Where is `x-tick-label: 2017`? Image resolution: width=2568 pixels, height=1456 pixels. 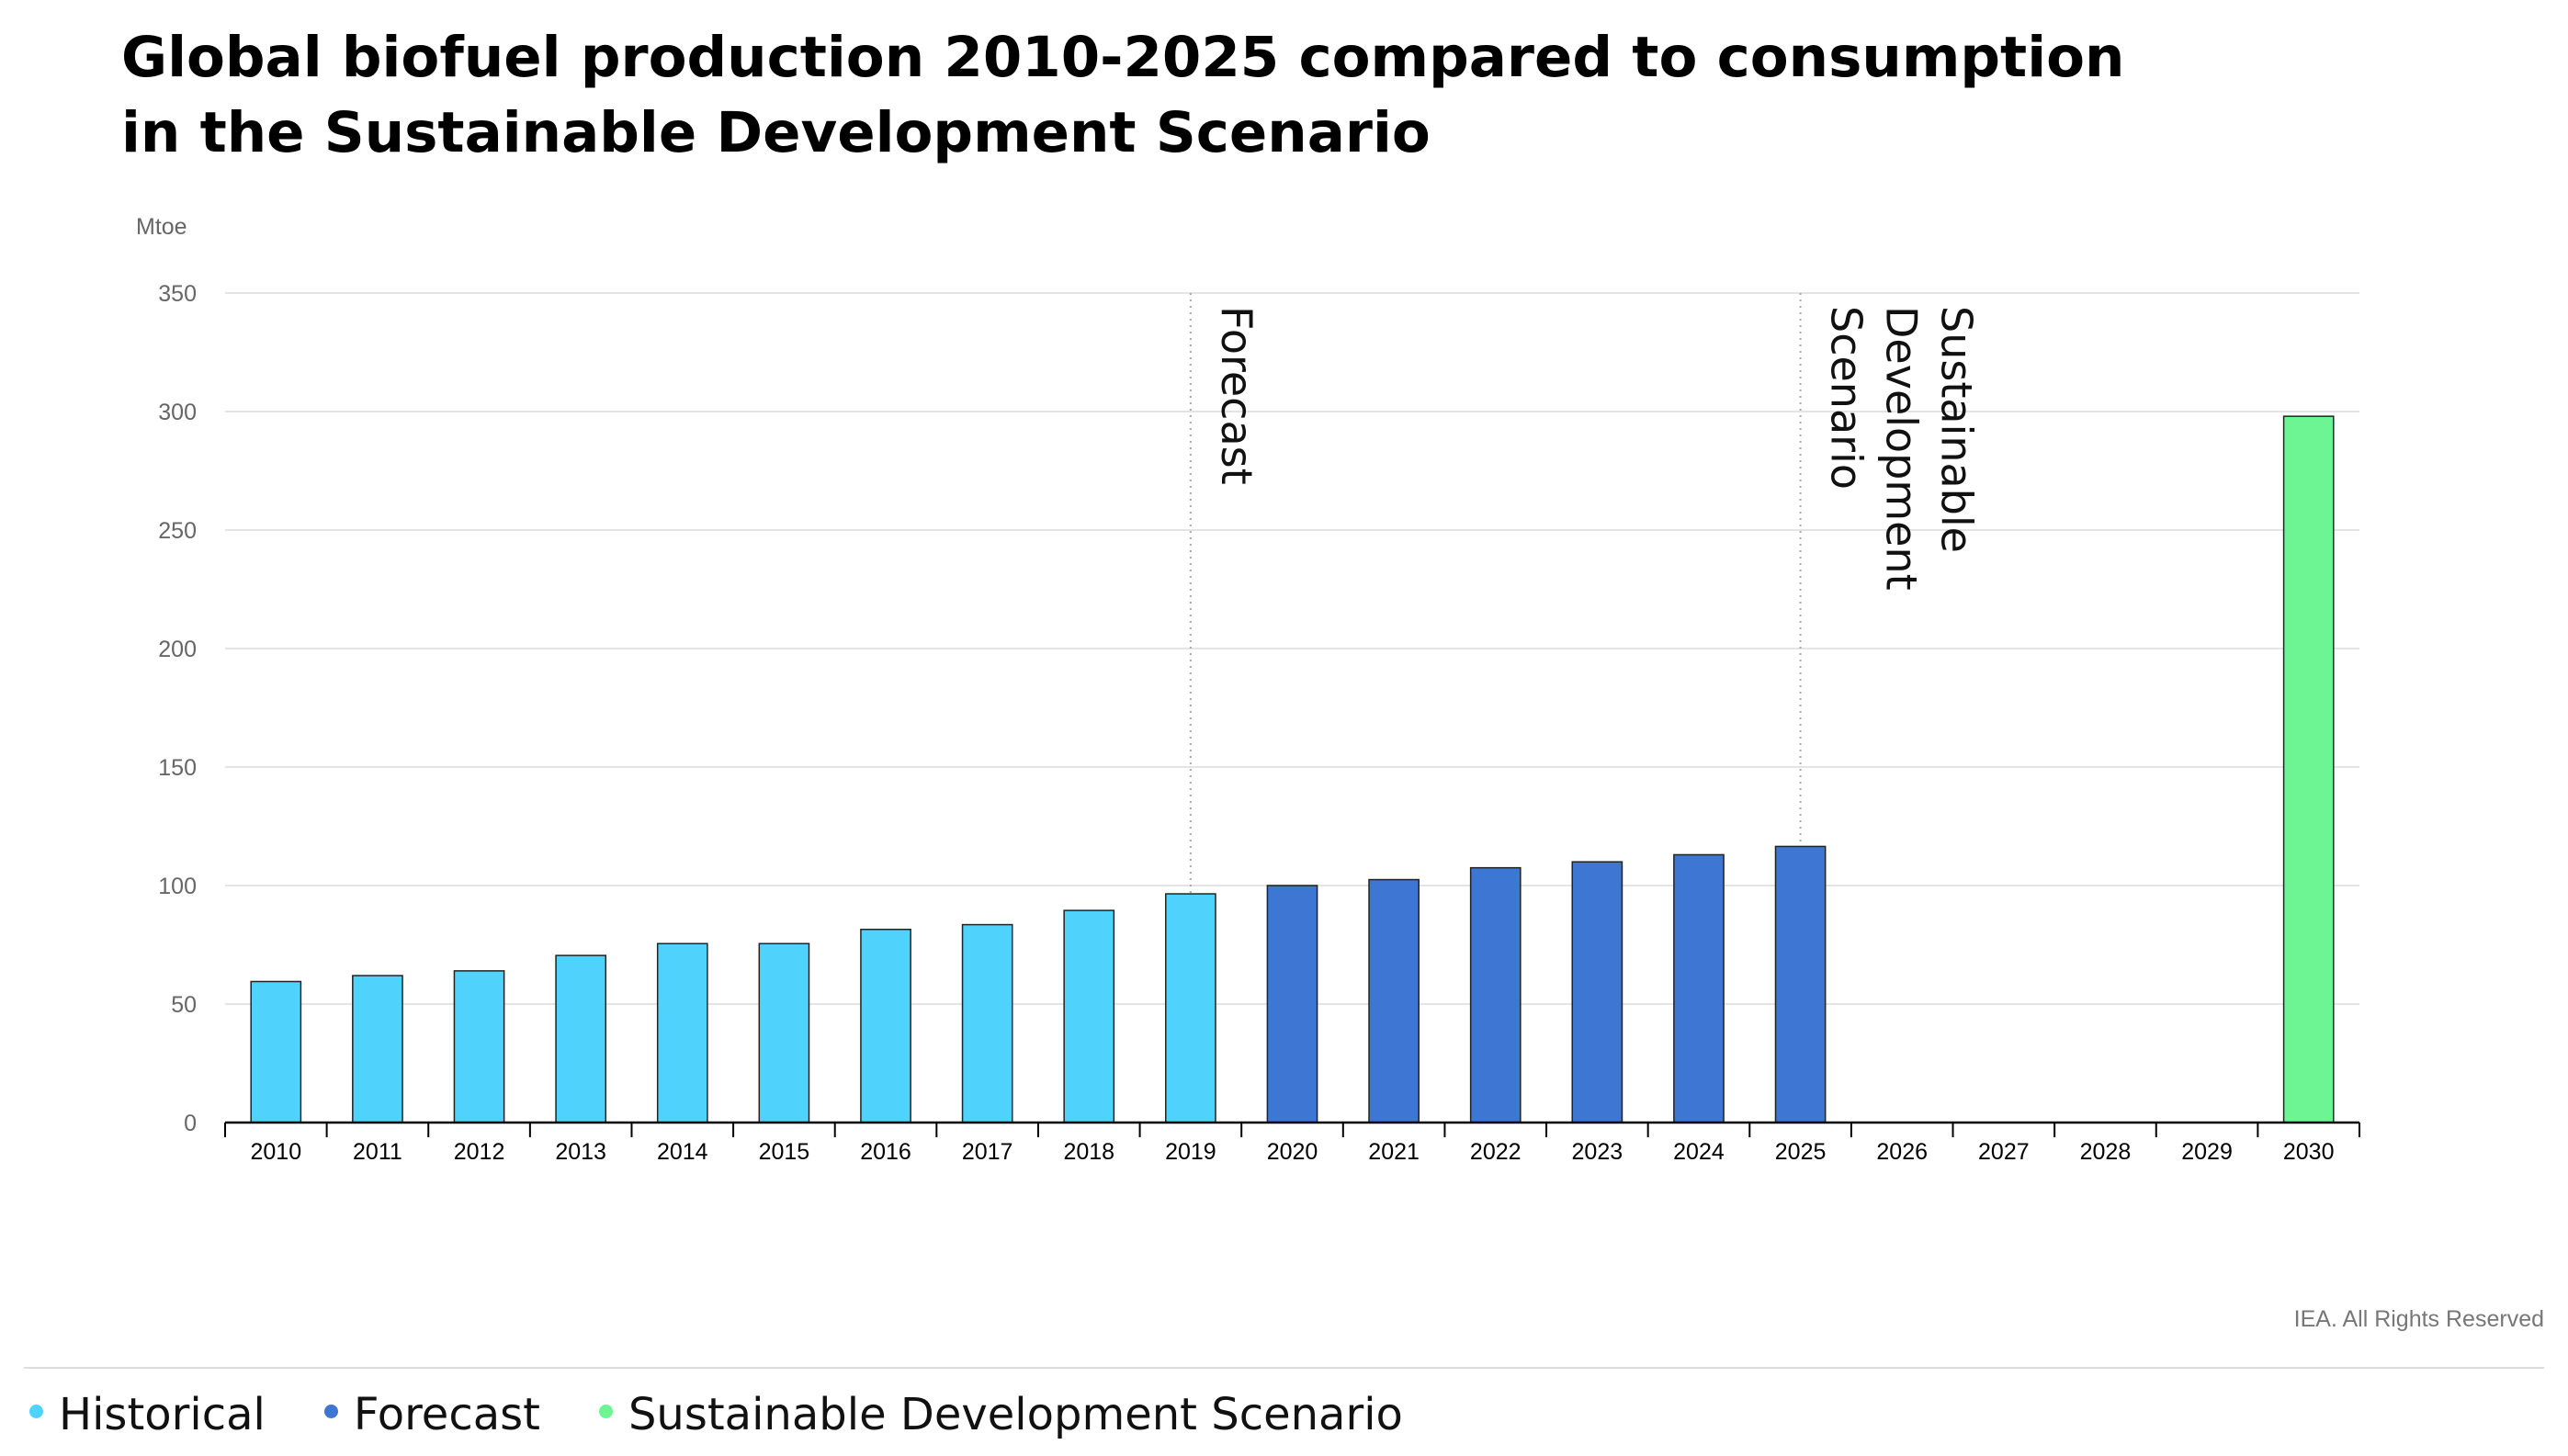
x-tick-label: 2017 is located at coordinates (987, 1152).